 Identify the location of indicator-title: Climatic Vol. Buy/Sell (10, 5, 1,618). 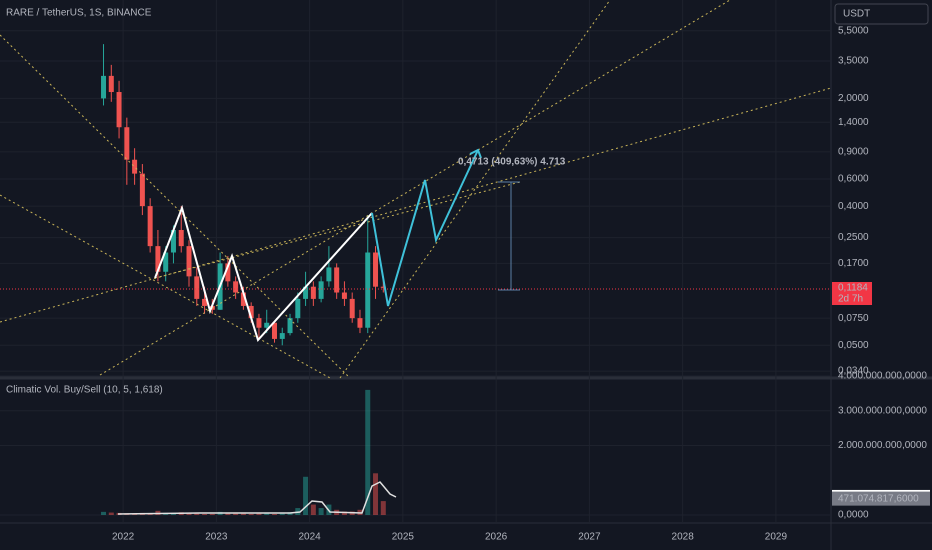
(84, 390).